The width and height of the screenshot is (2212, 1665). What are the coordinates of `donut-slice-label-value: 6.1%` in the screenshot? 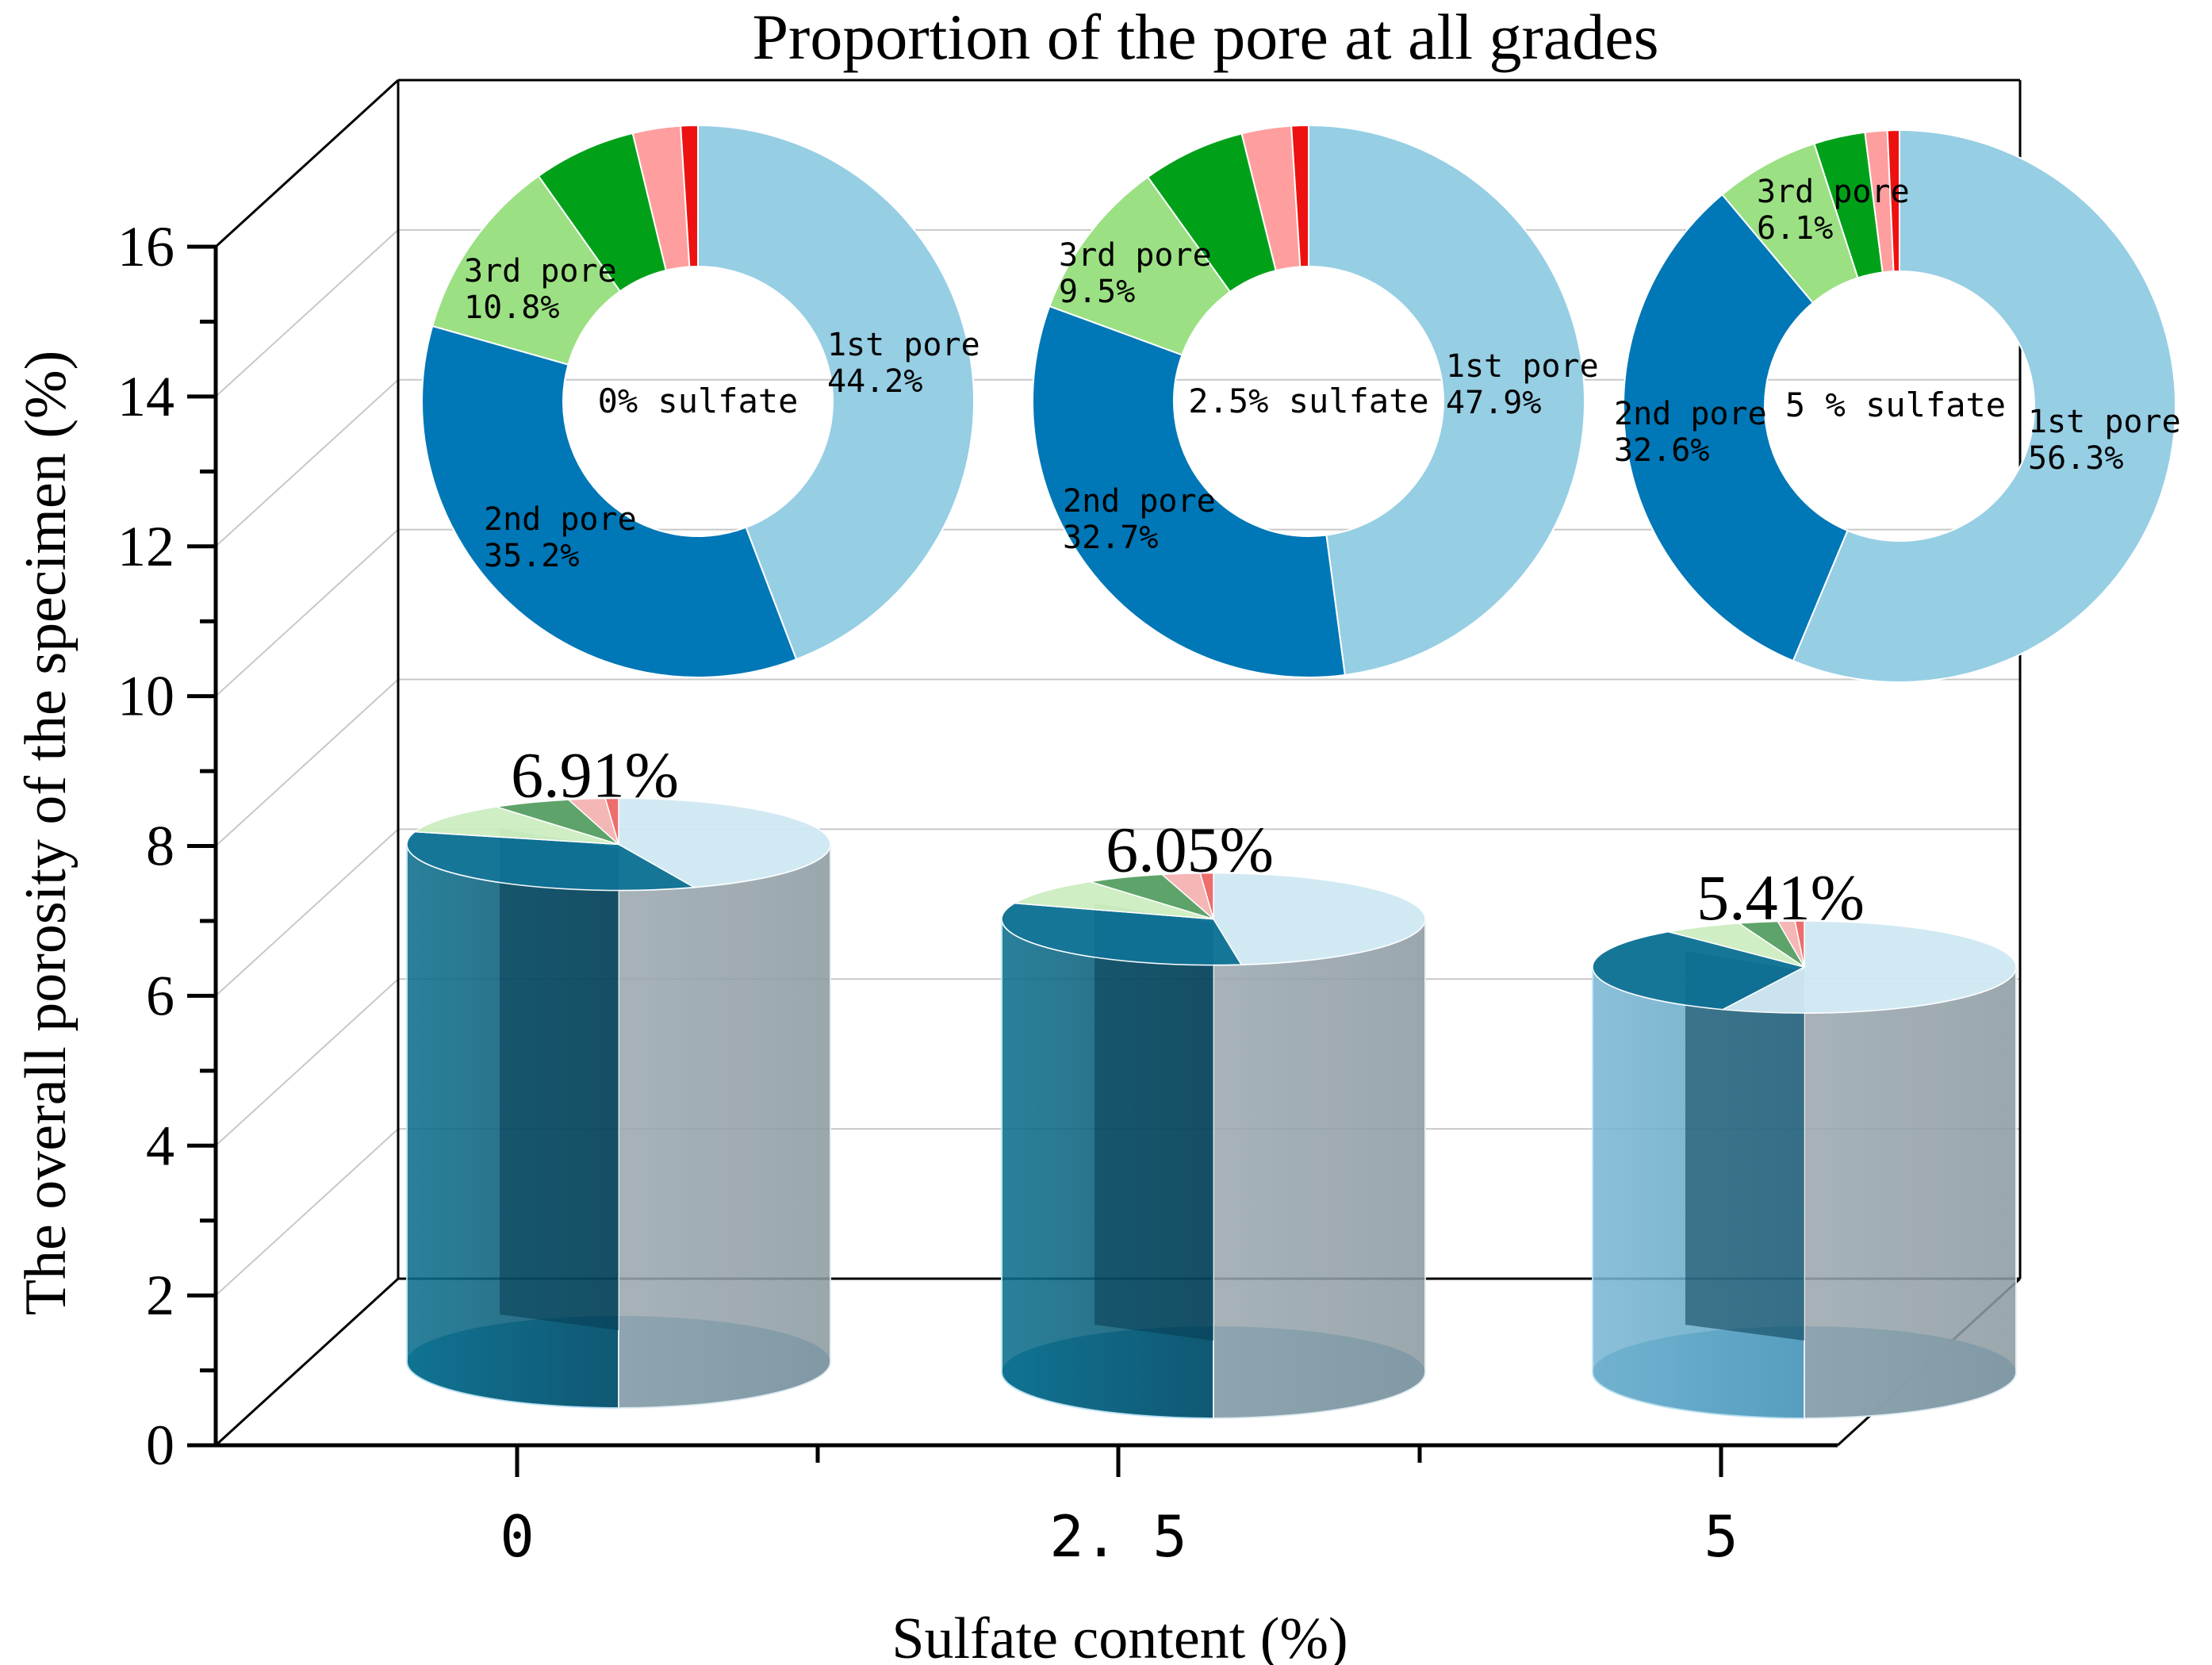 It's located at (1795, 229).